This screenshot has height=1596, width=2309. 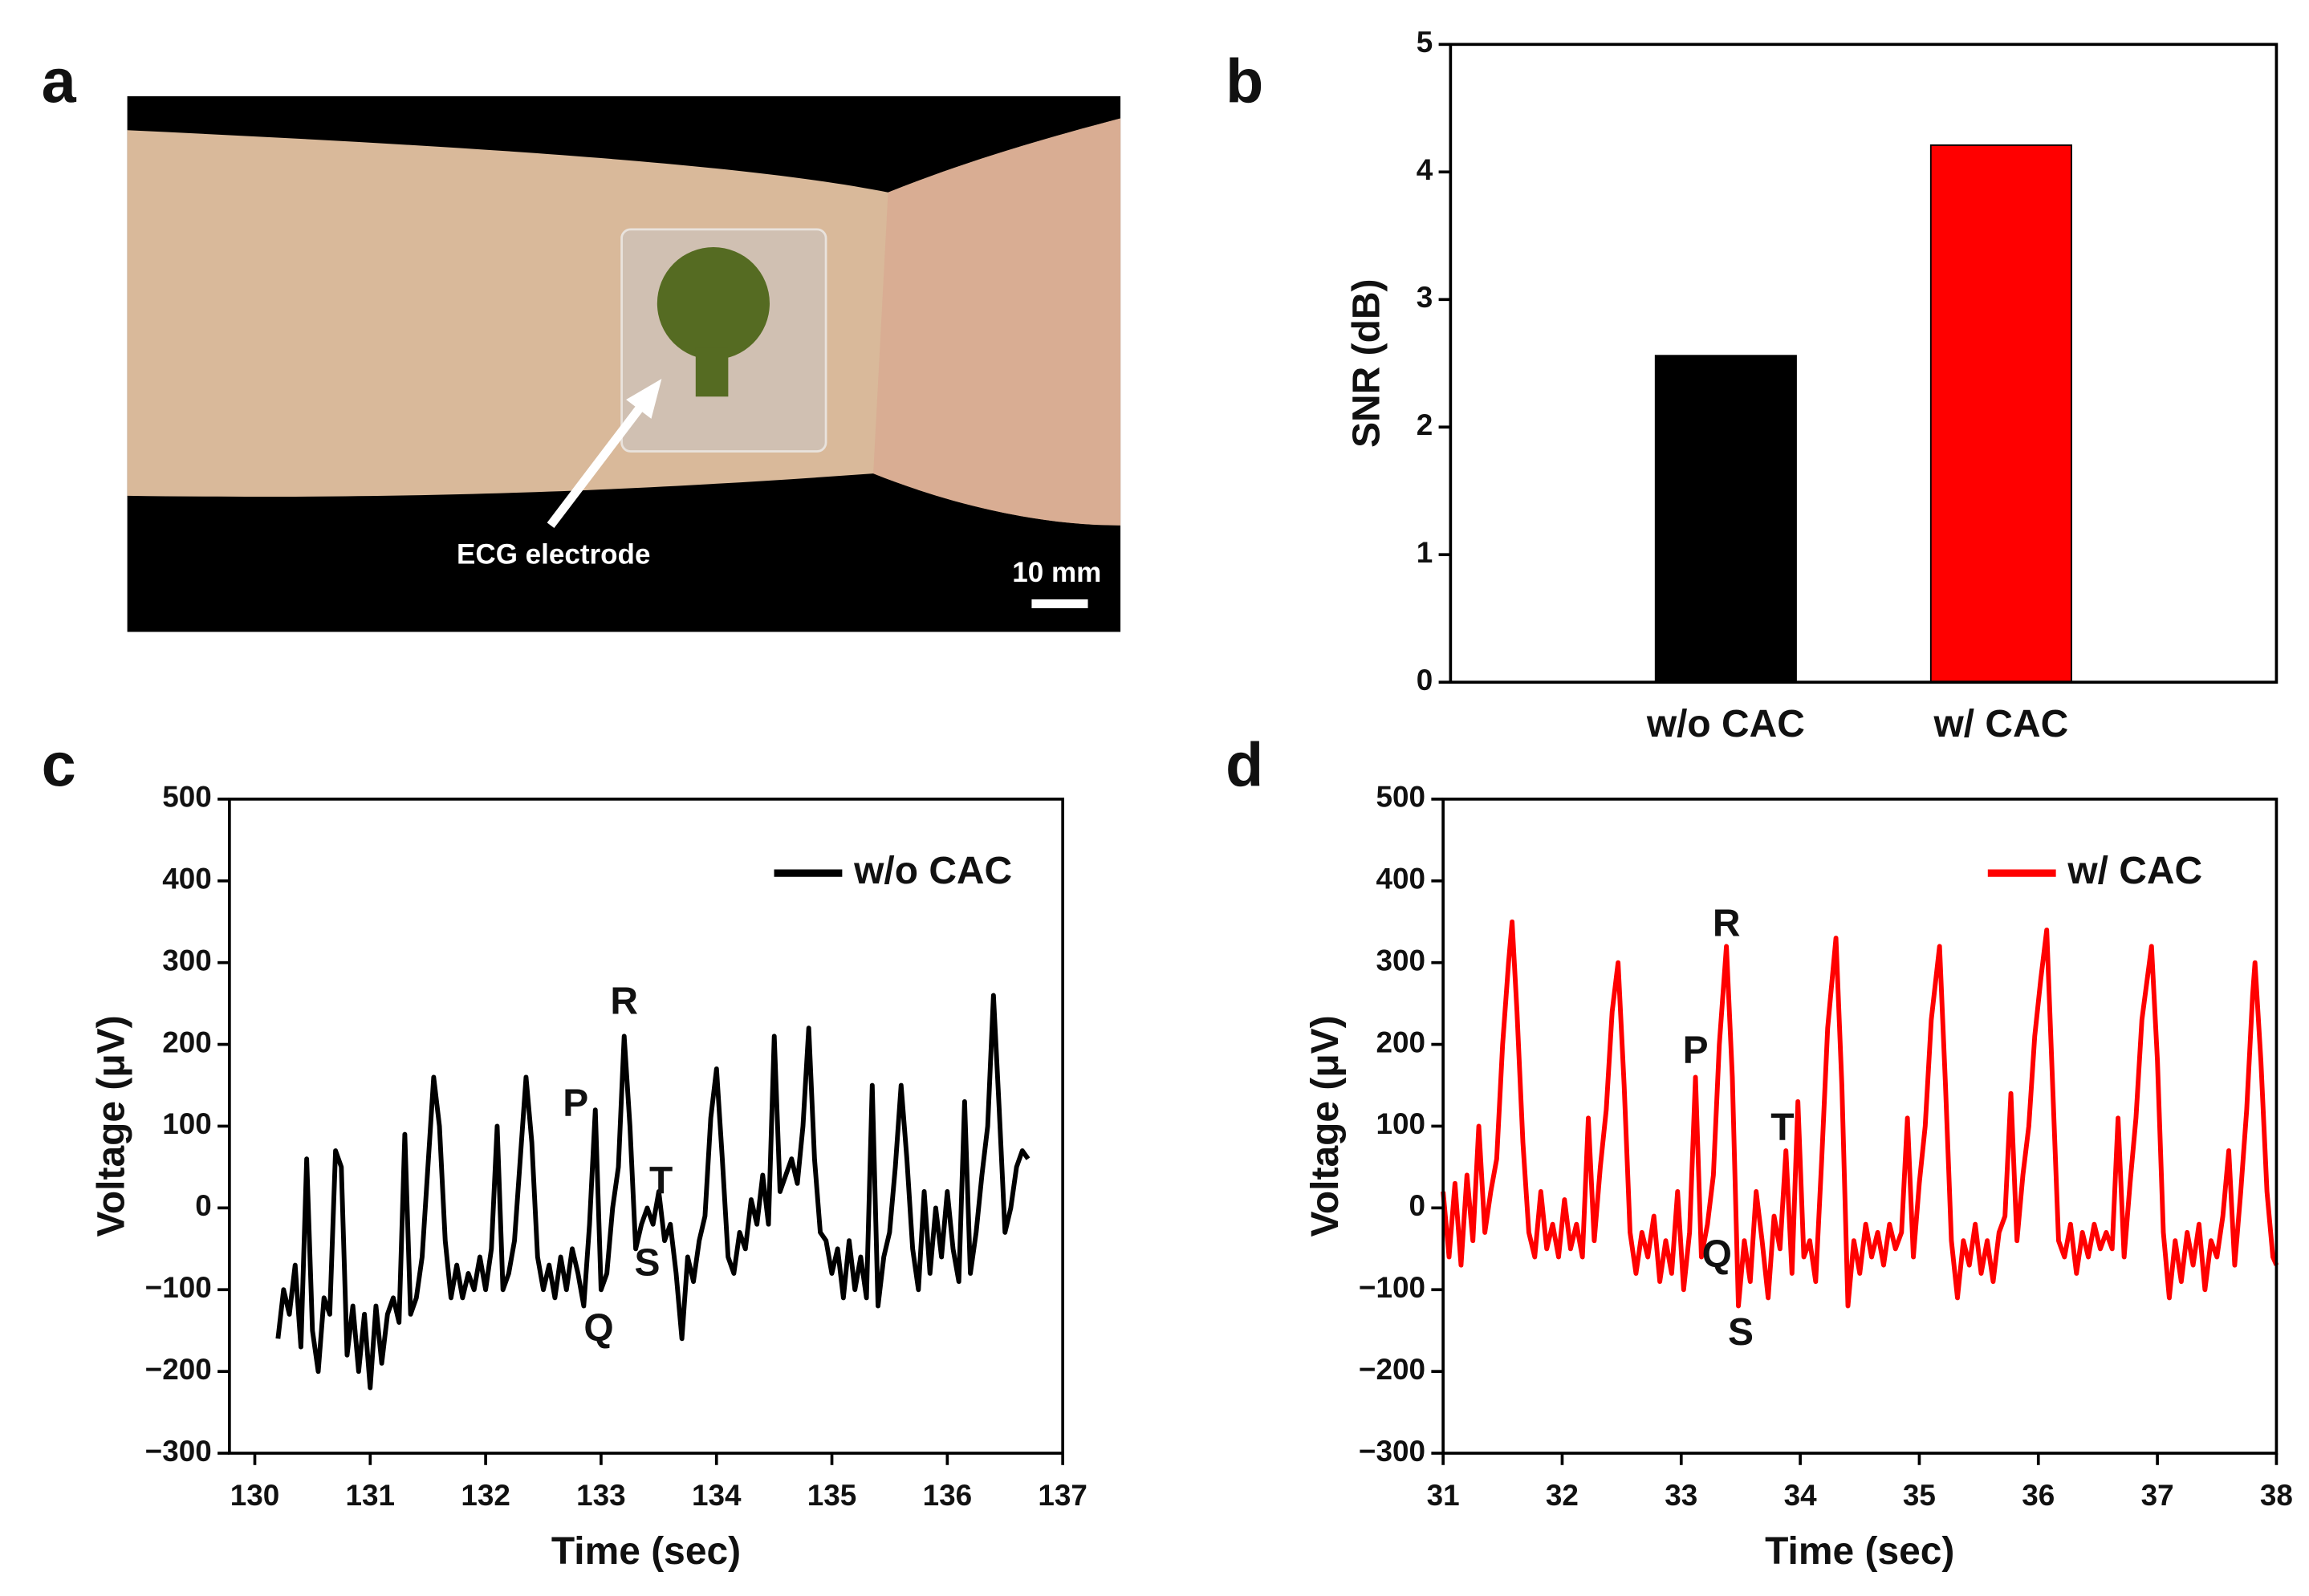 What do you see at coordinates (1681, 1496) in the screenshot?
I see `x-tick-label: 33` at bounding box center [1681, 1496].